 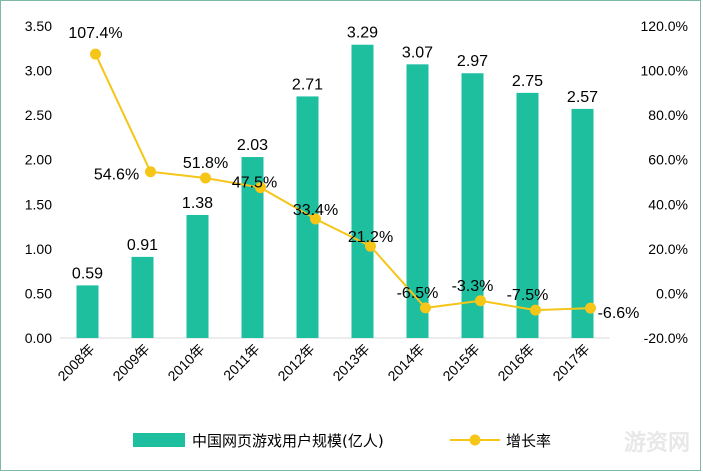 I want to click on x-tick-label: 2008年, so click(x=75, y=362).